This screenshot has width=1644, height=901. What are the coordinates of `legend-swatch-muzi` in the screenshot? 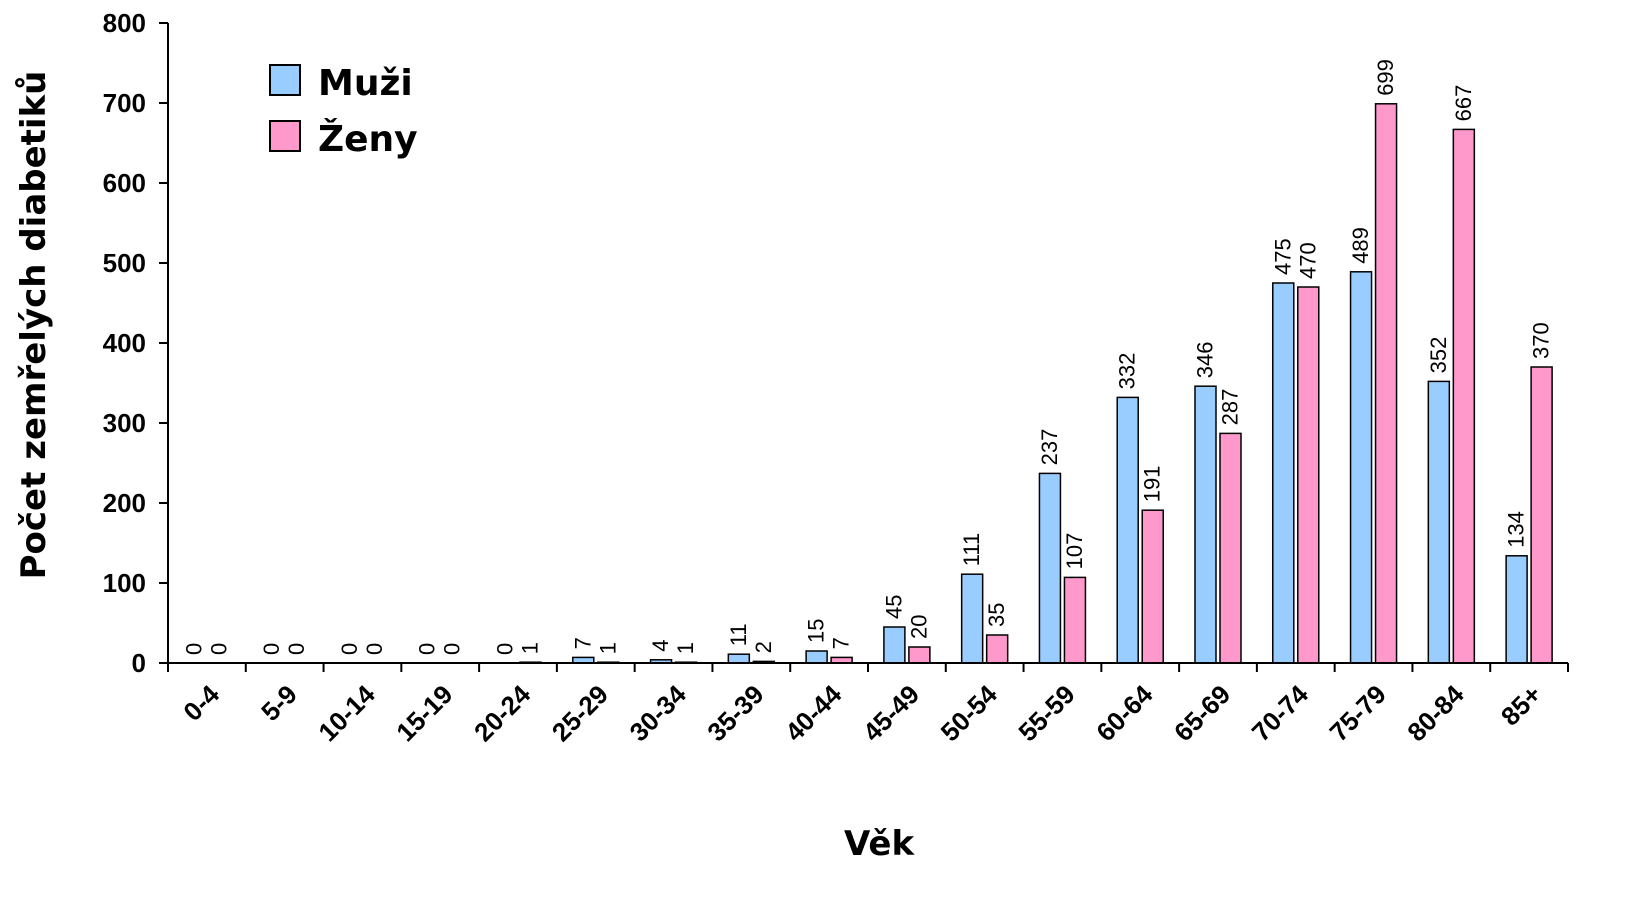 It's located at (285, 80).